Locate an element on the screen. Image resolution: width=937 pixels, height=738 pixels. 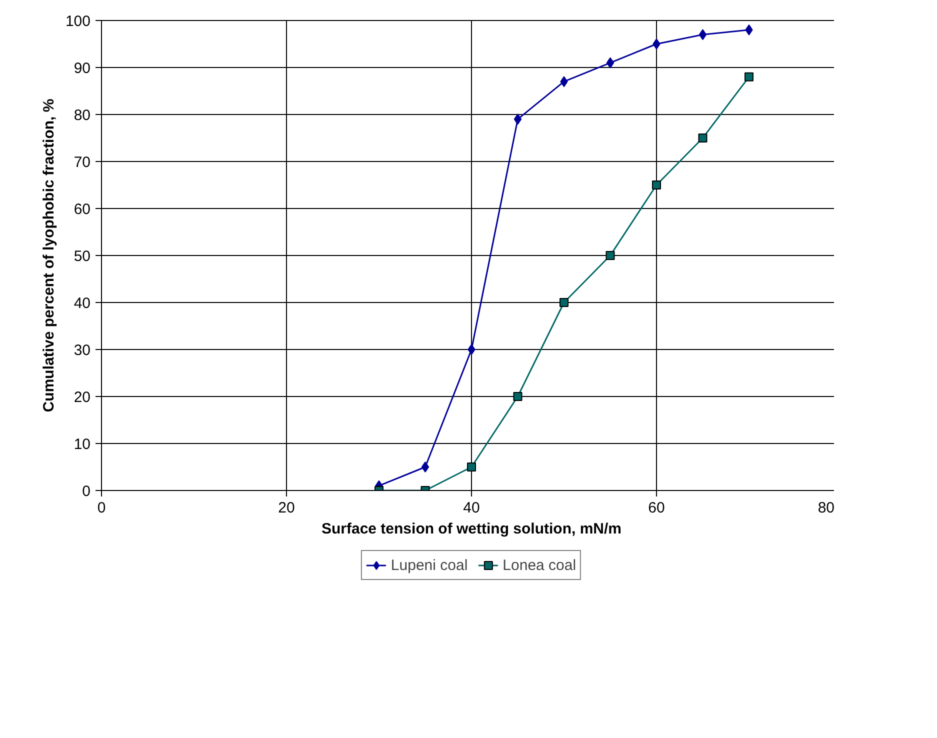
y-tick-label: 50 is located at coordinates (82, 256).